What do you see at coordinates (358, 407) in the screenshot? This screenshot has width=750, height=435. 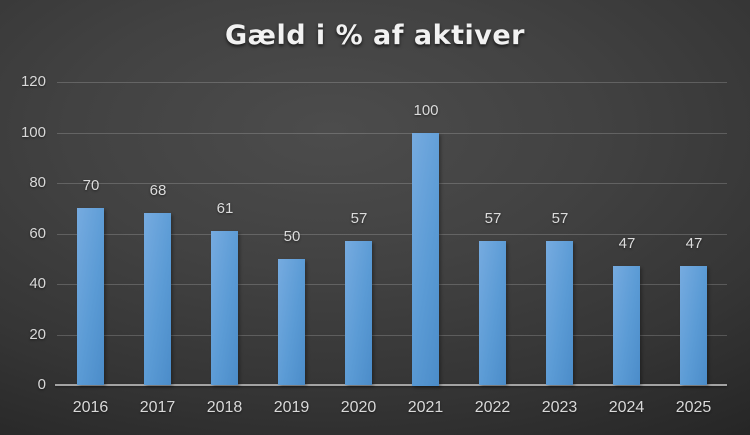 I see `x-axis-tick-label: 2020` at bounding box center [358, 407].